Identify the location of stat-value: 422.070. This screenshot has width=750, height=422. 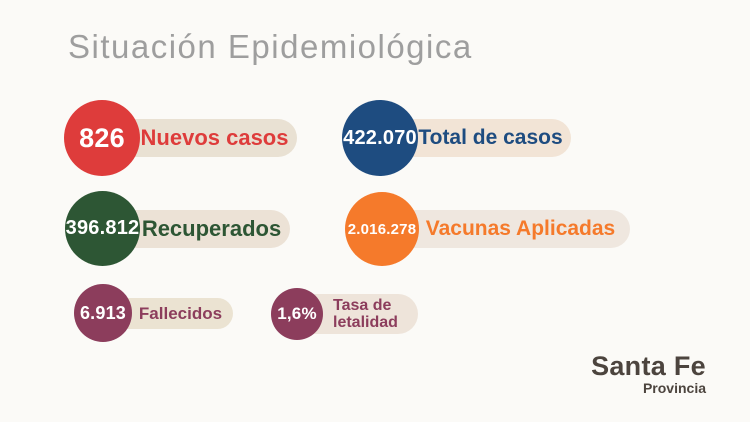
(380, 137).